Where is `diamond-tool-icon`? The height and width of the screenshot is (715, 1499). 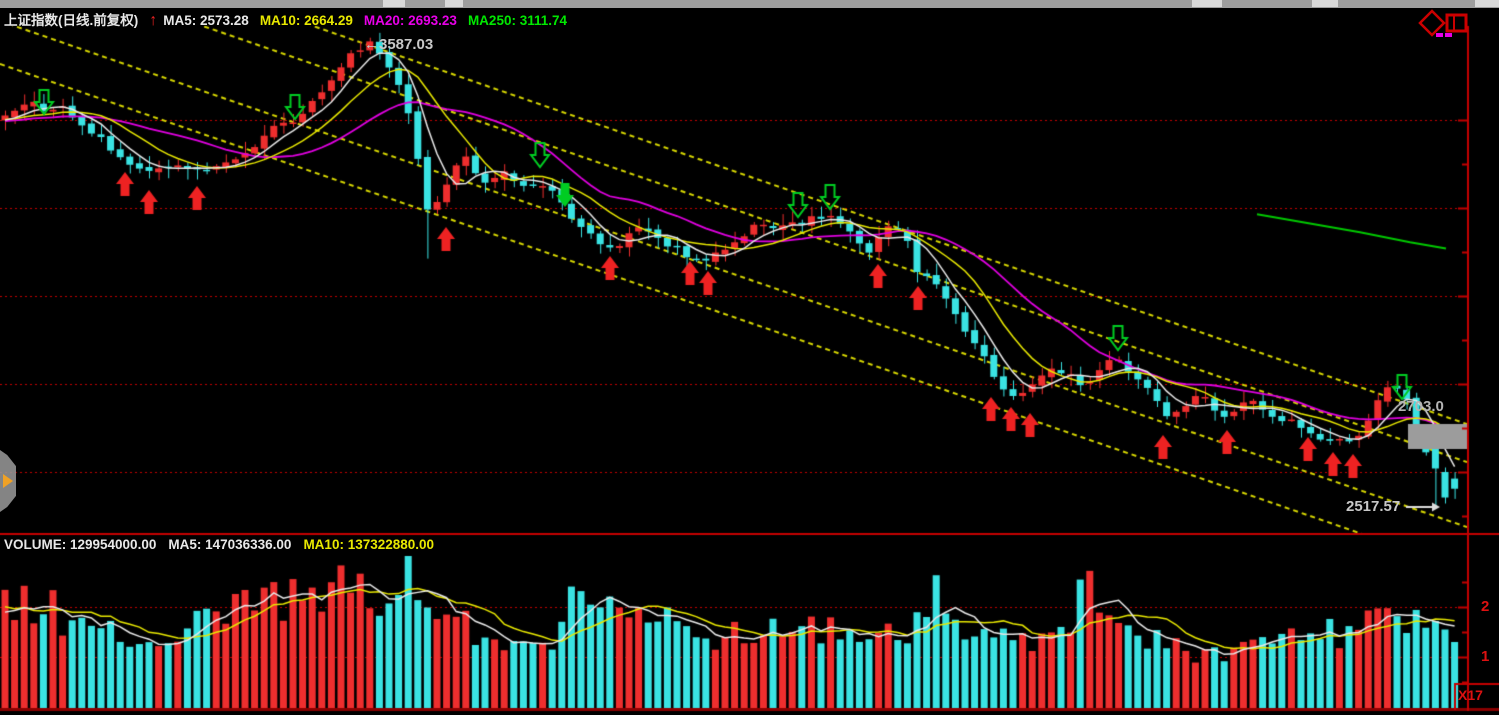
diamond-tool-icon is located at coordinates (1432, 25).